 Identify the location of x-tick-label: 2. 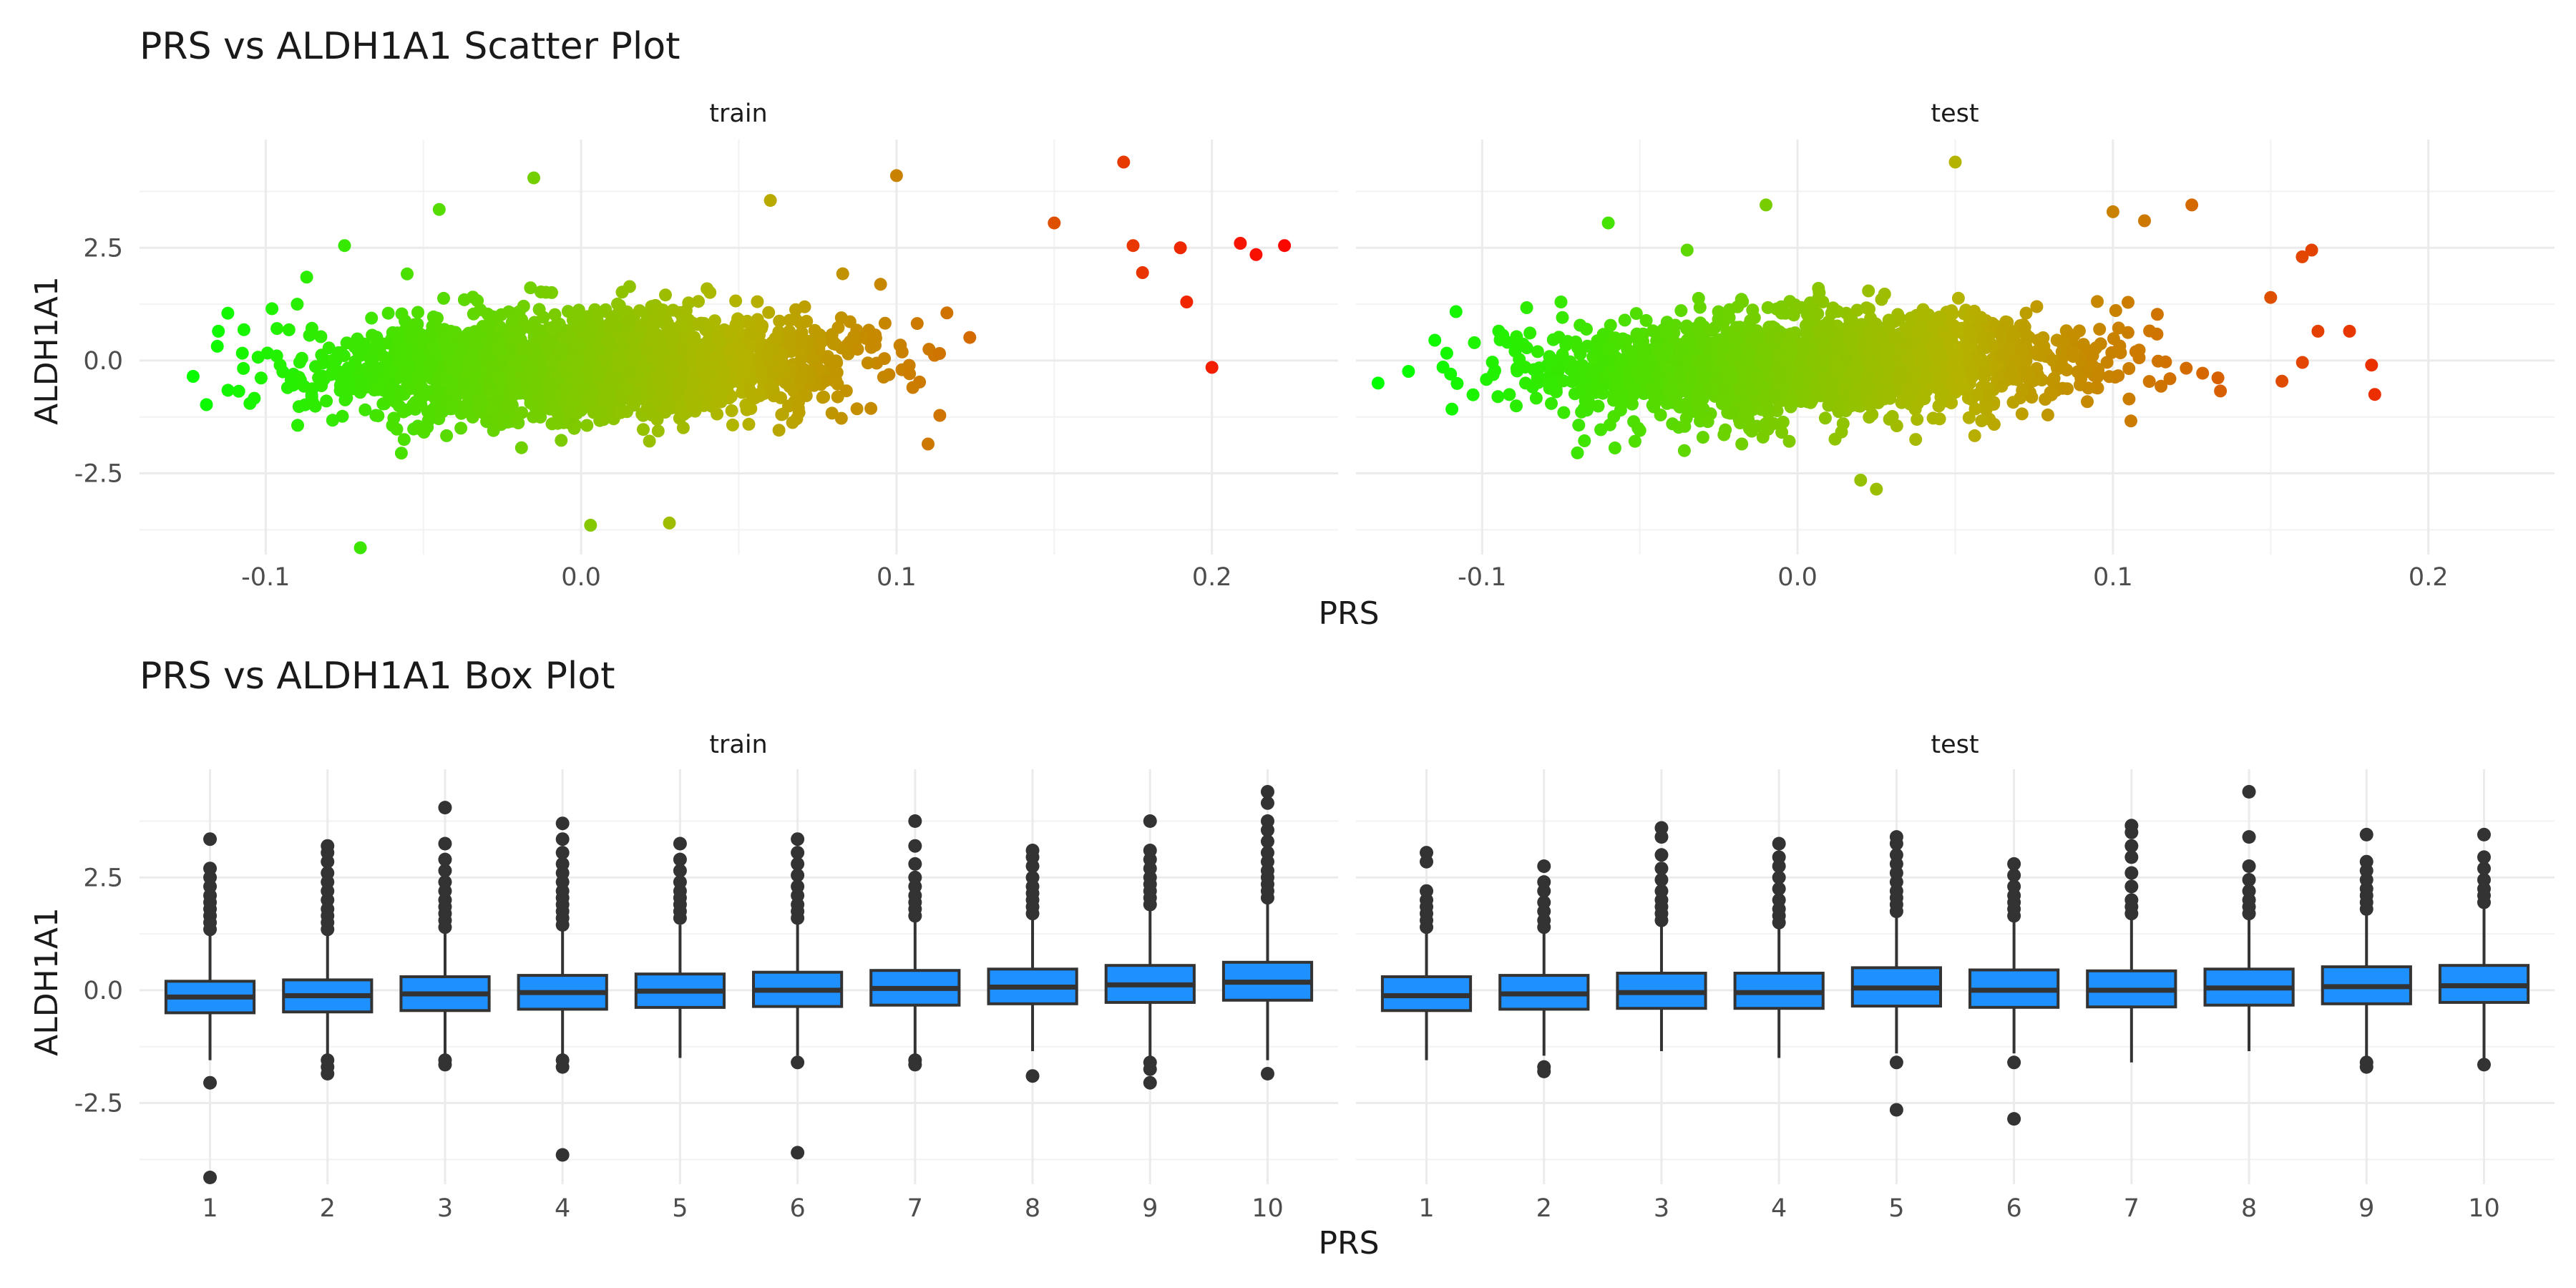
(328, 1208).